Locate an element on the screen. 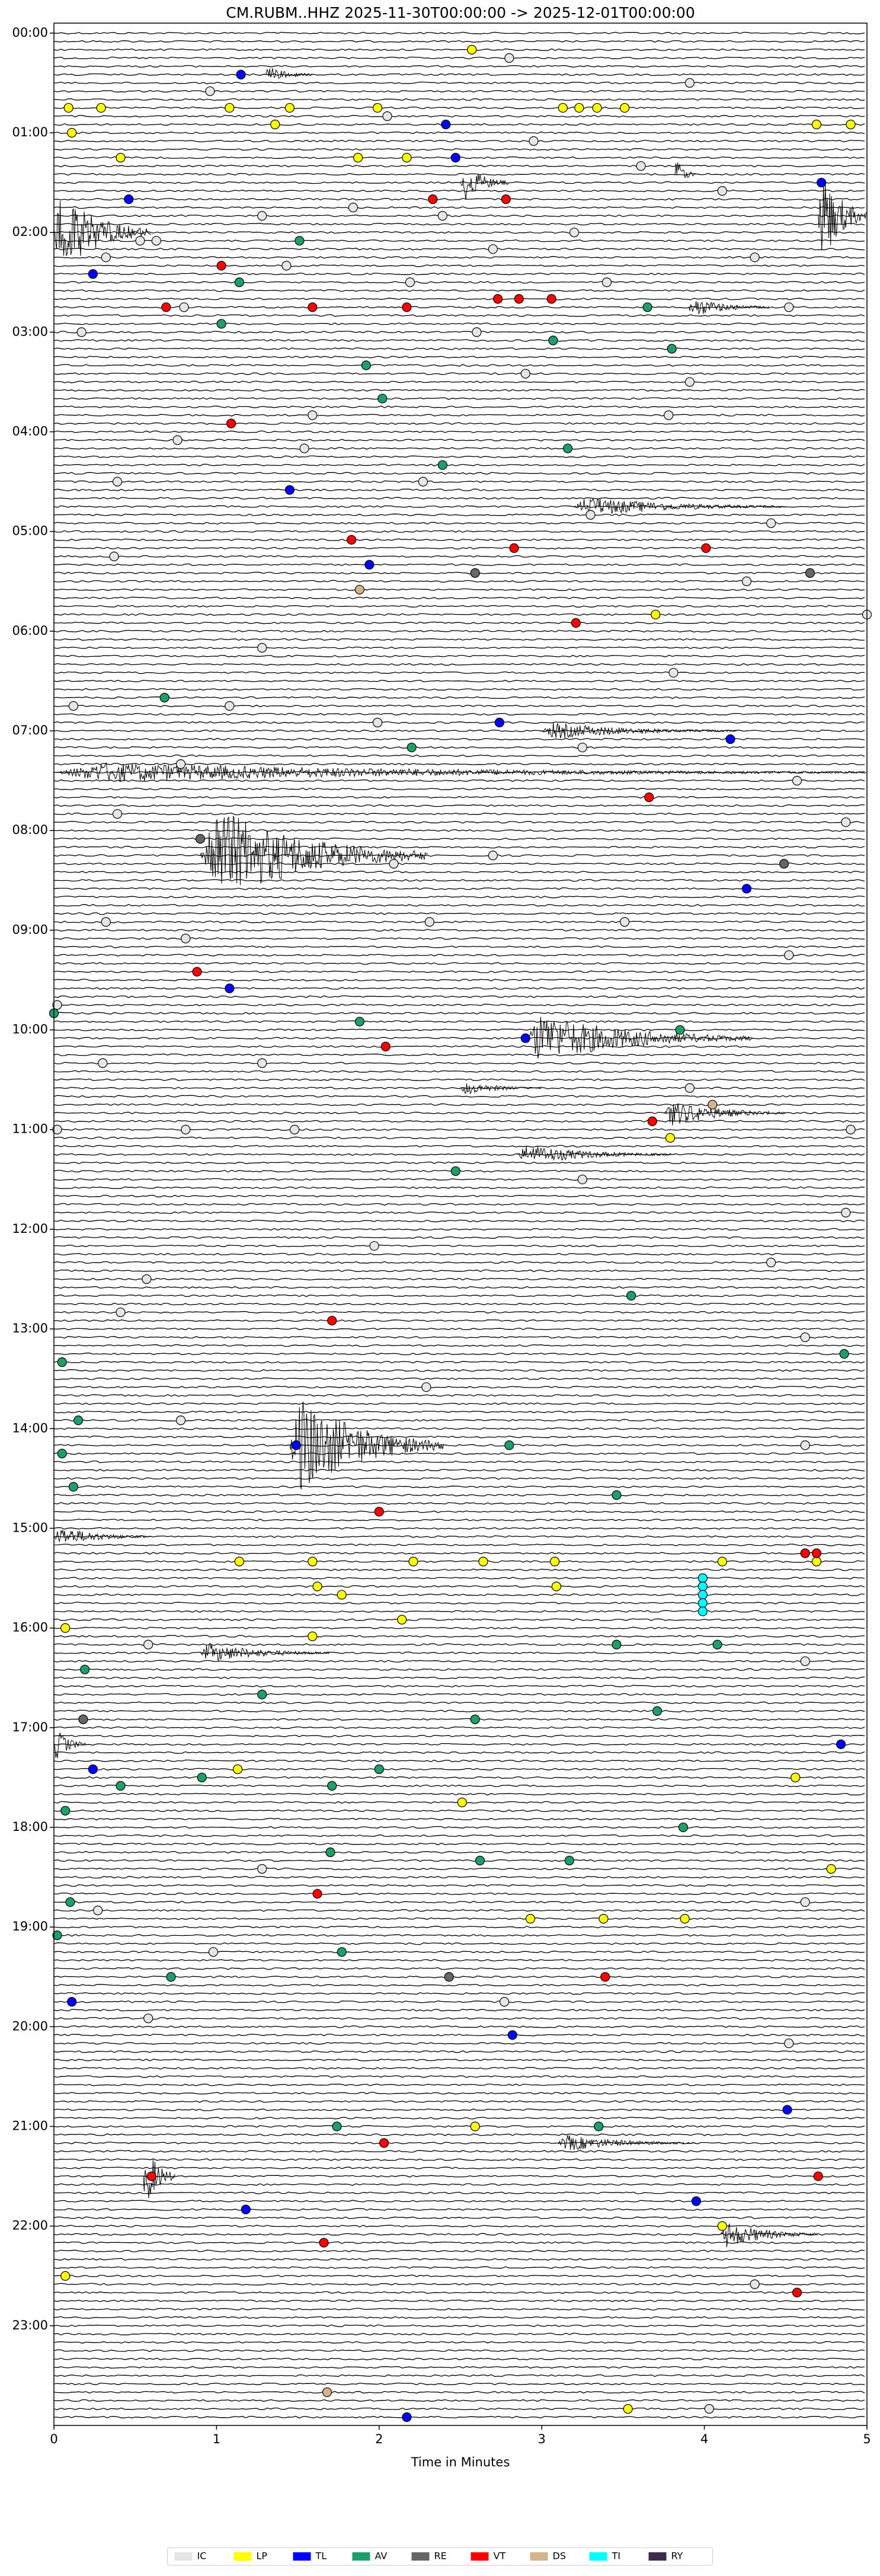 The image size is (880, 2576). y-tick-label: 03:00 is located at coordinates (30, 331).